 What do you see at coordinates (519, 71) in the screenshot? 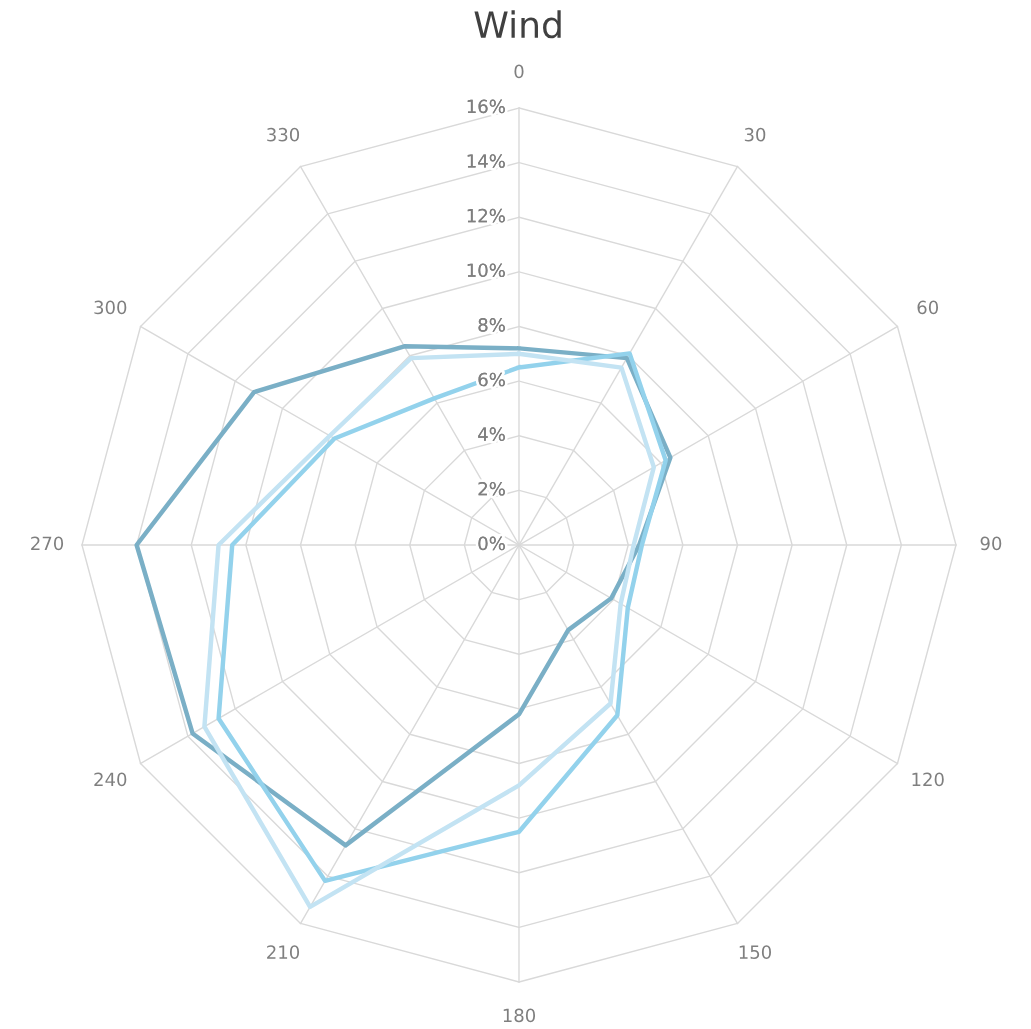
I see `spoke-label: 0` at bounding box center [519, 71].